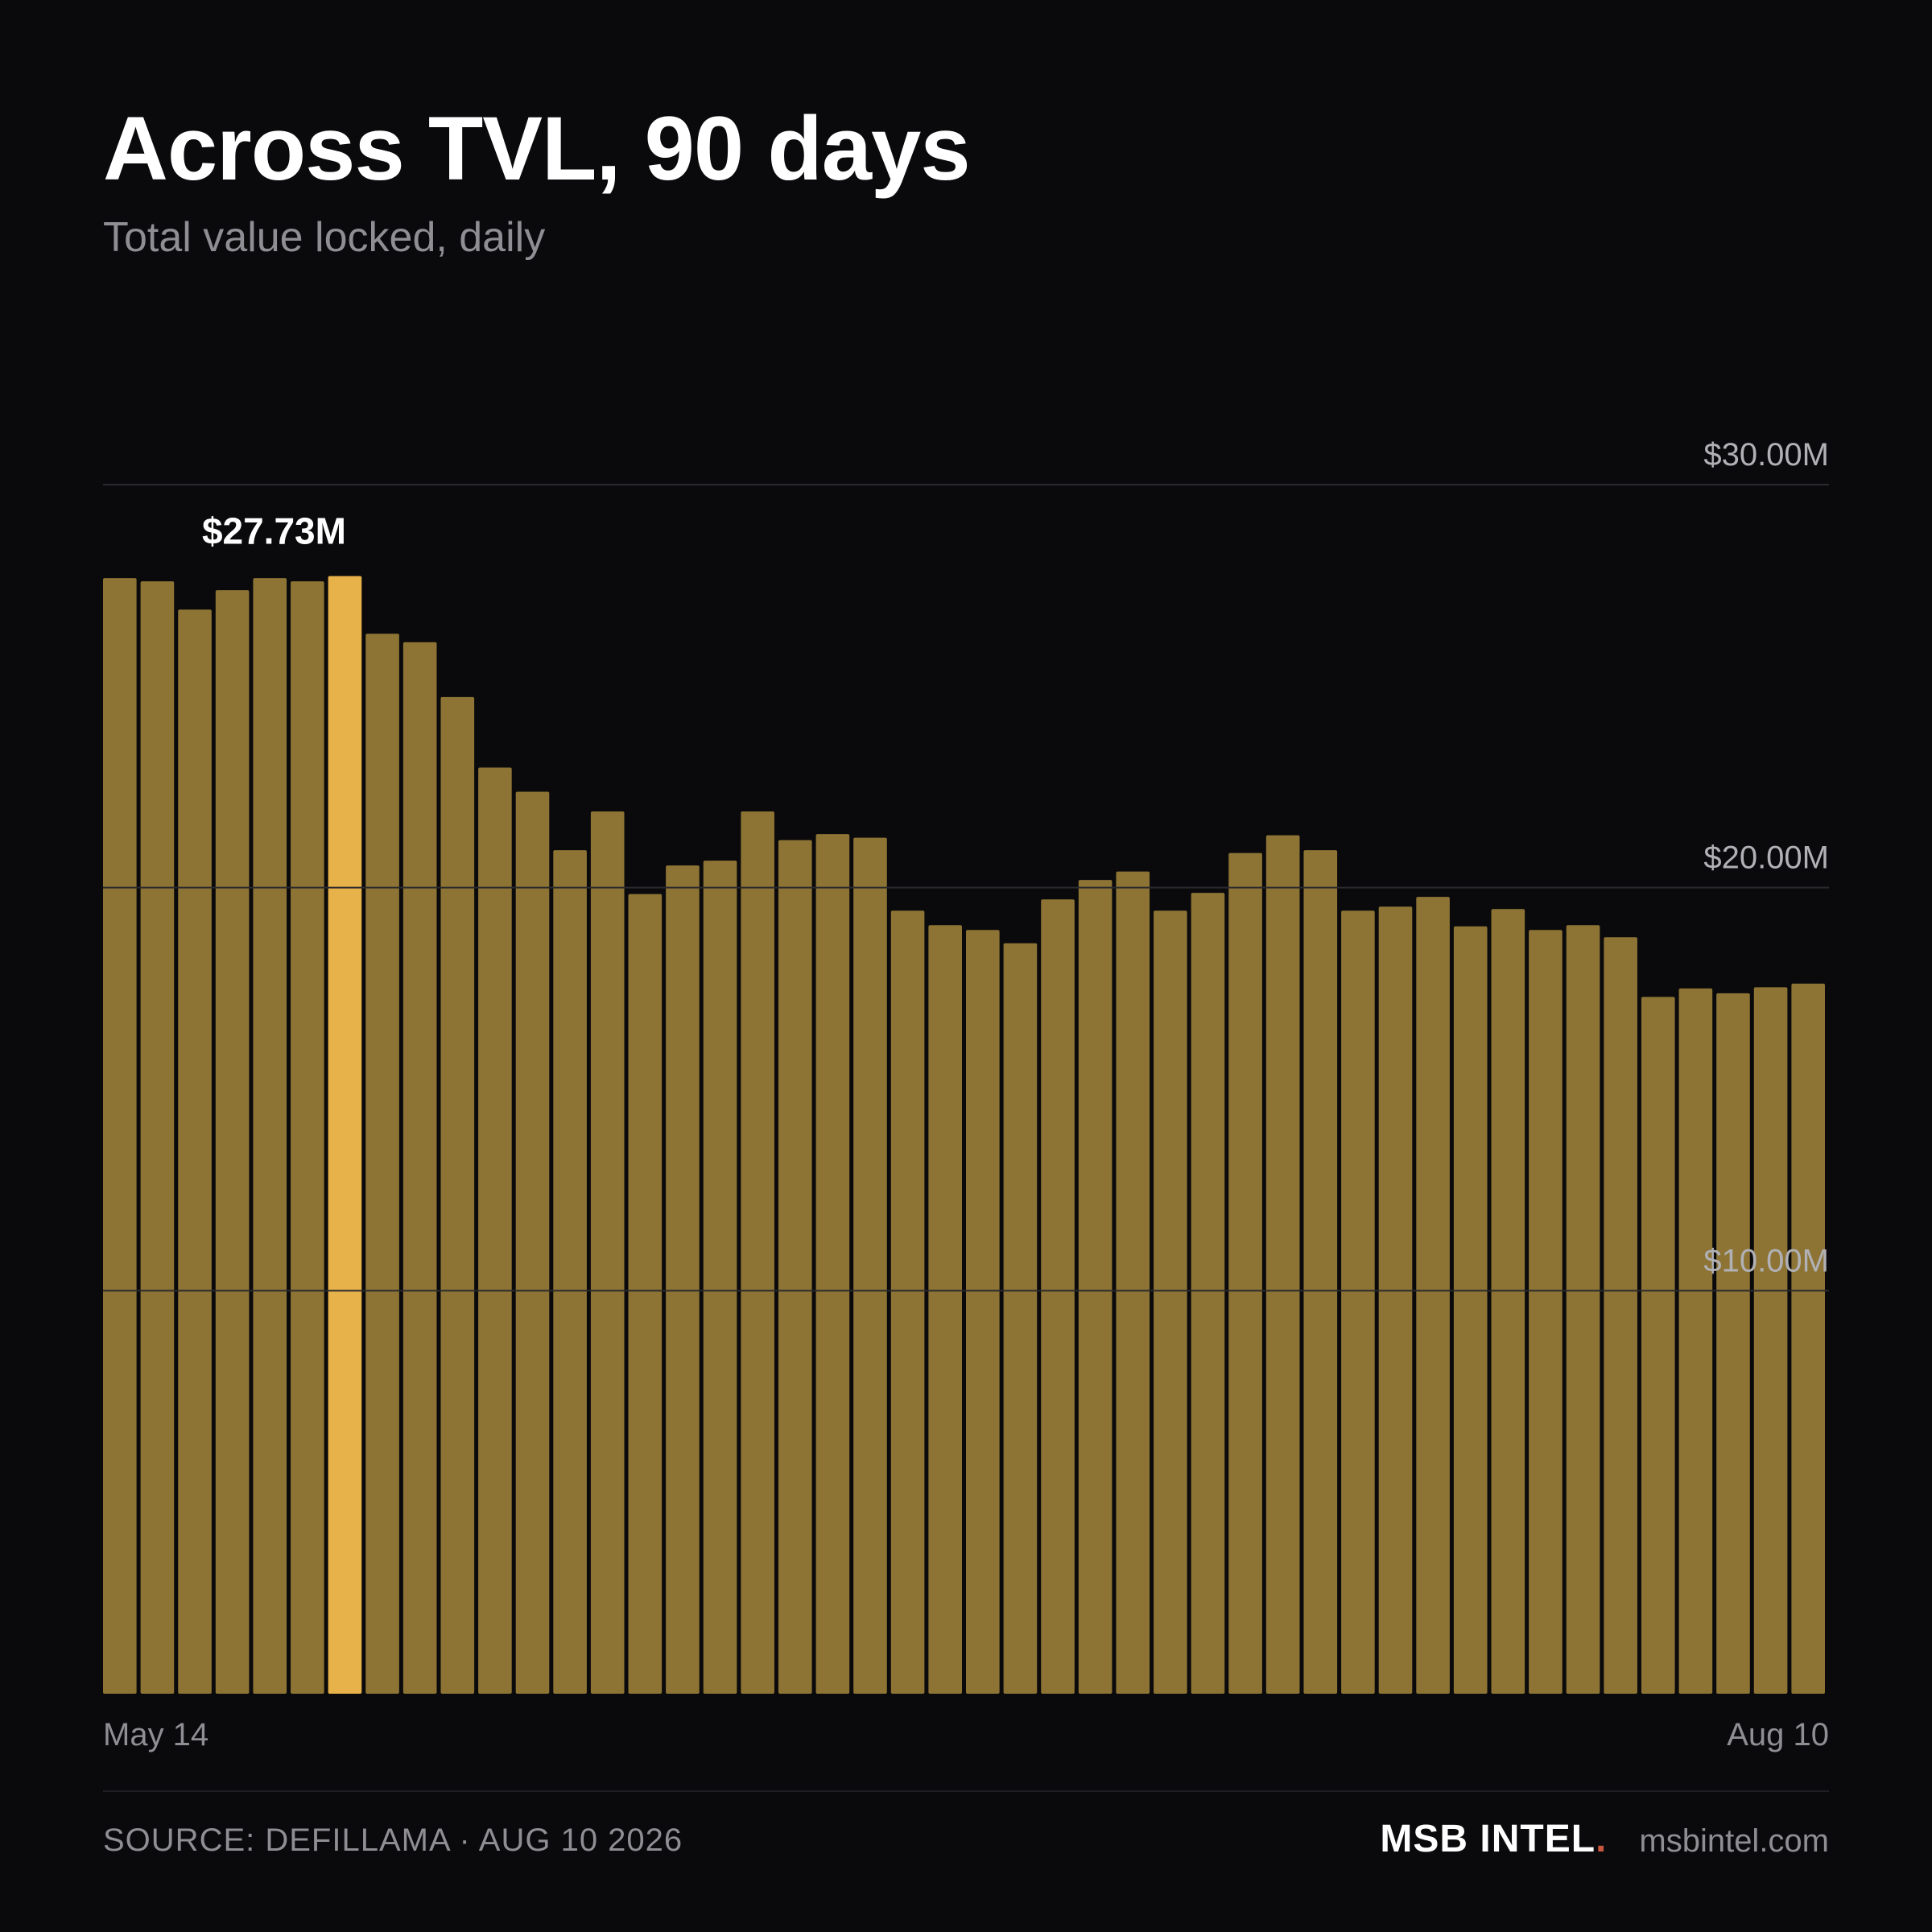 The width and height of the screenshot is (1932, 1932). I want to click on chart-title: Across TVL, 90 days, so click(537, 148).